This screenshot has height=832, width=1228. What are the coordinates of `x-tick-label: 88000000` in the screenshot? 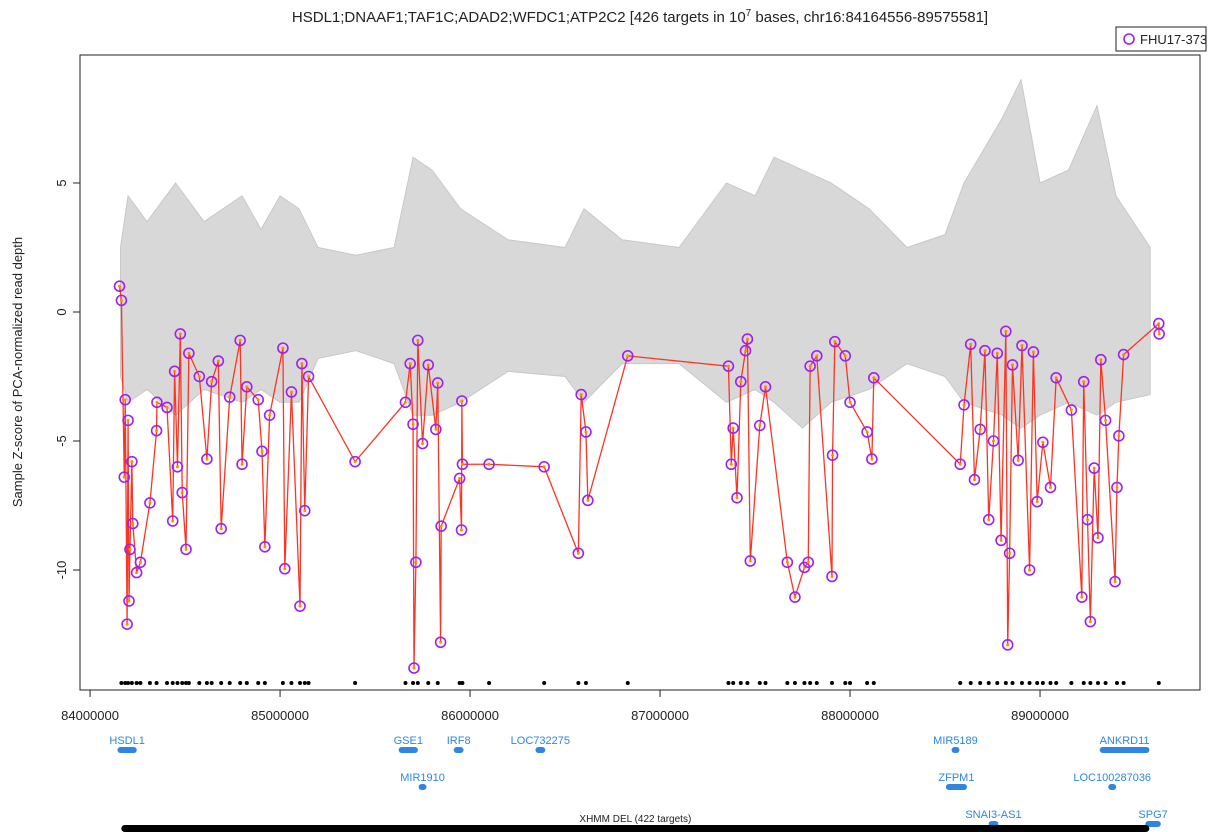 It's located at (850, 715).